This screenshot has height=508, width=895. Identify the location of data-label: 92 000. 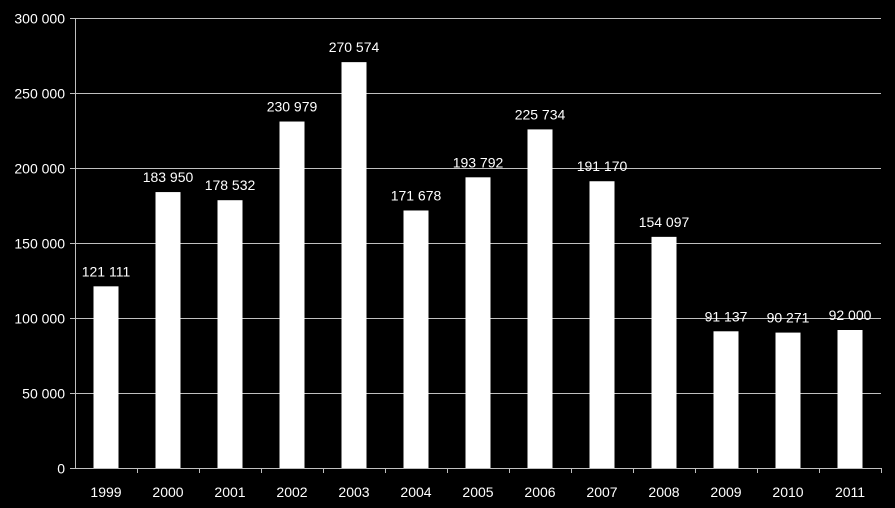
(850, 315).